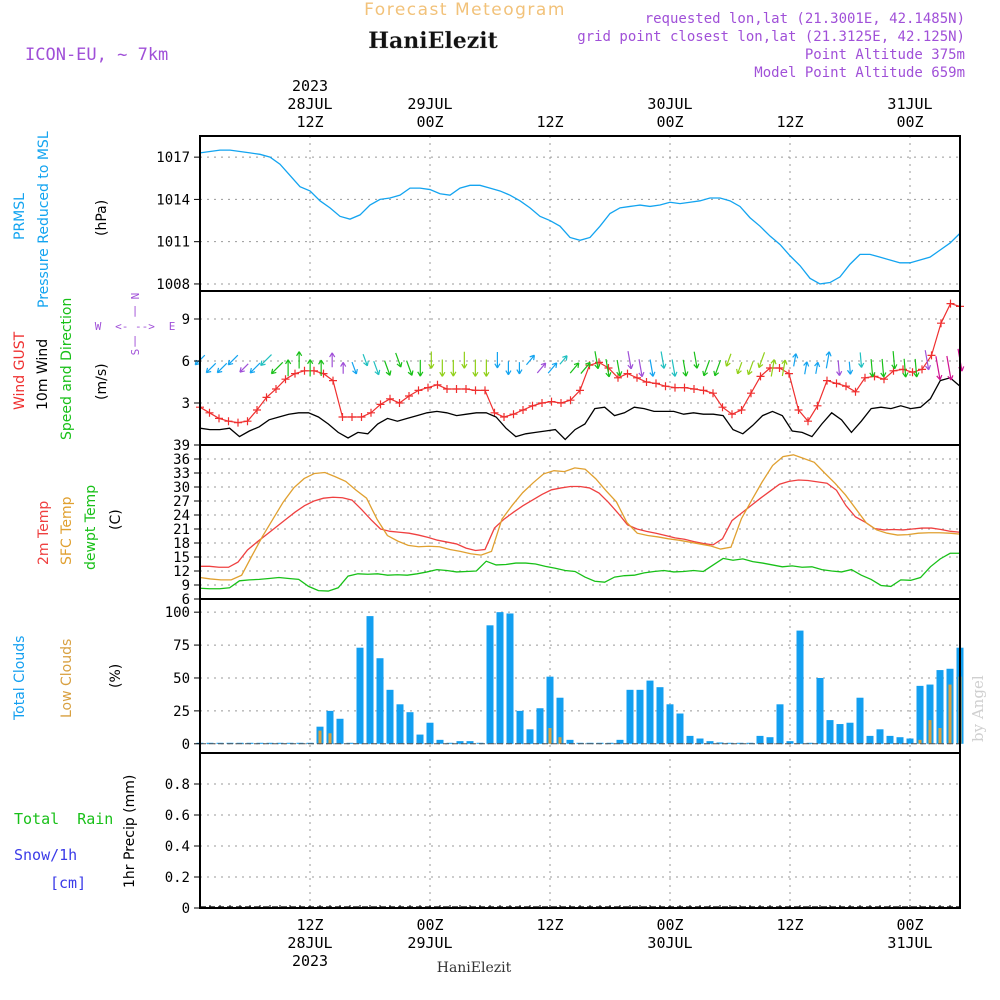 This screenshot has height=1000, width=1000. Describe the element at coordinates (186, 909) in the screenshot. I see `precip-ytick-label: 0` at that location.